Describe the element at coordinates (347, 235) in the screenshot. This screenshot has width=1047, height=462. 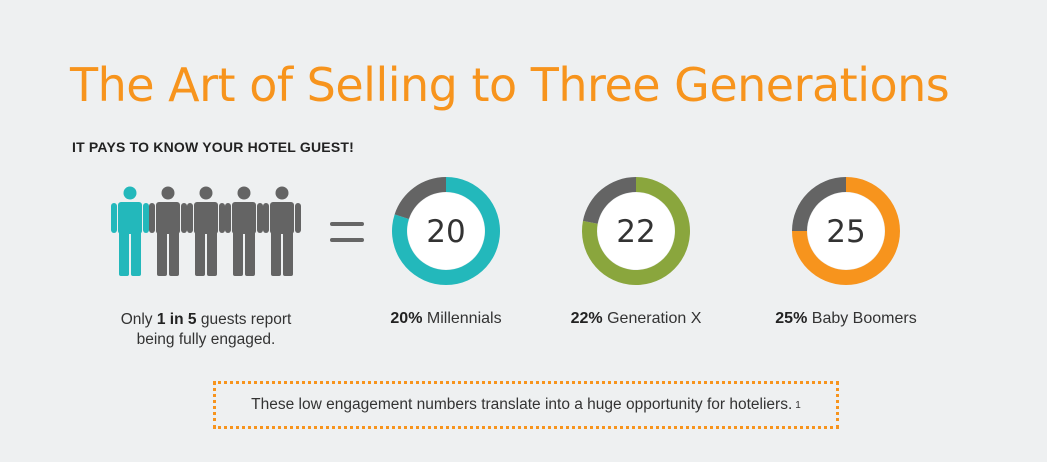
I see `equals-icon` at that location.